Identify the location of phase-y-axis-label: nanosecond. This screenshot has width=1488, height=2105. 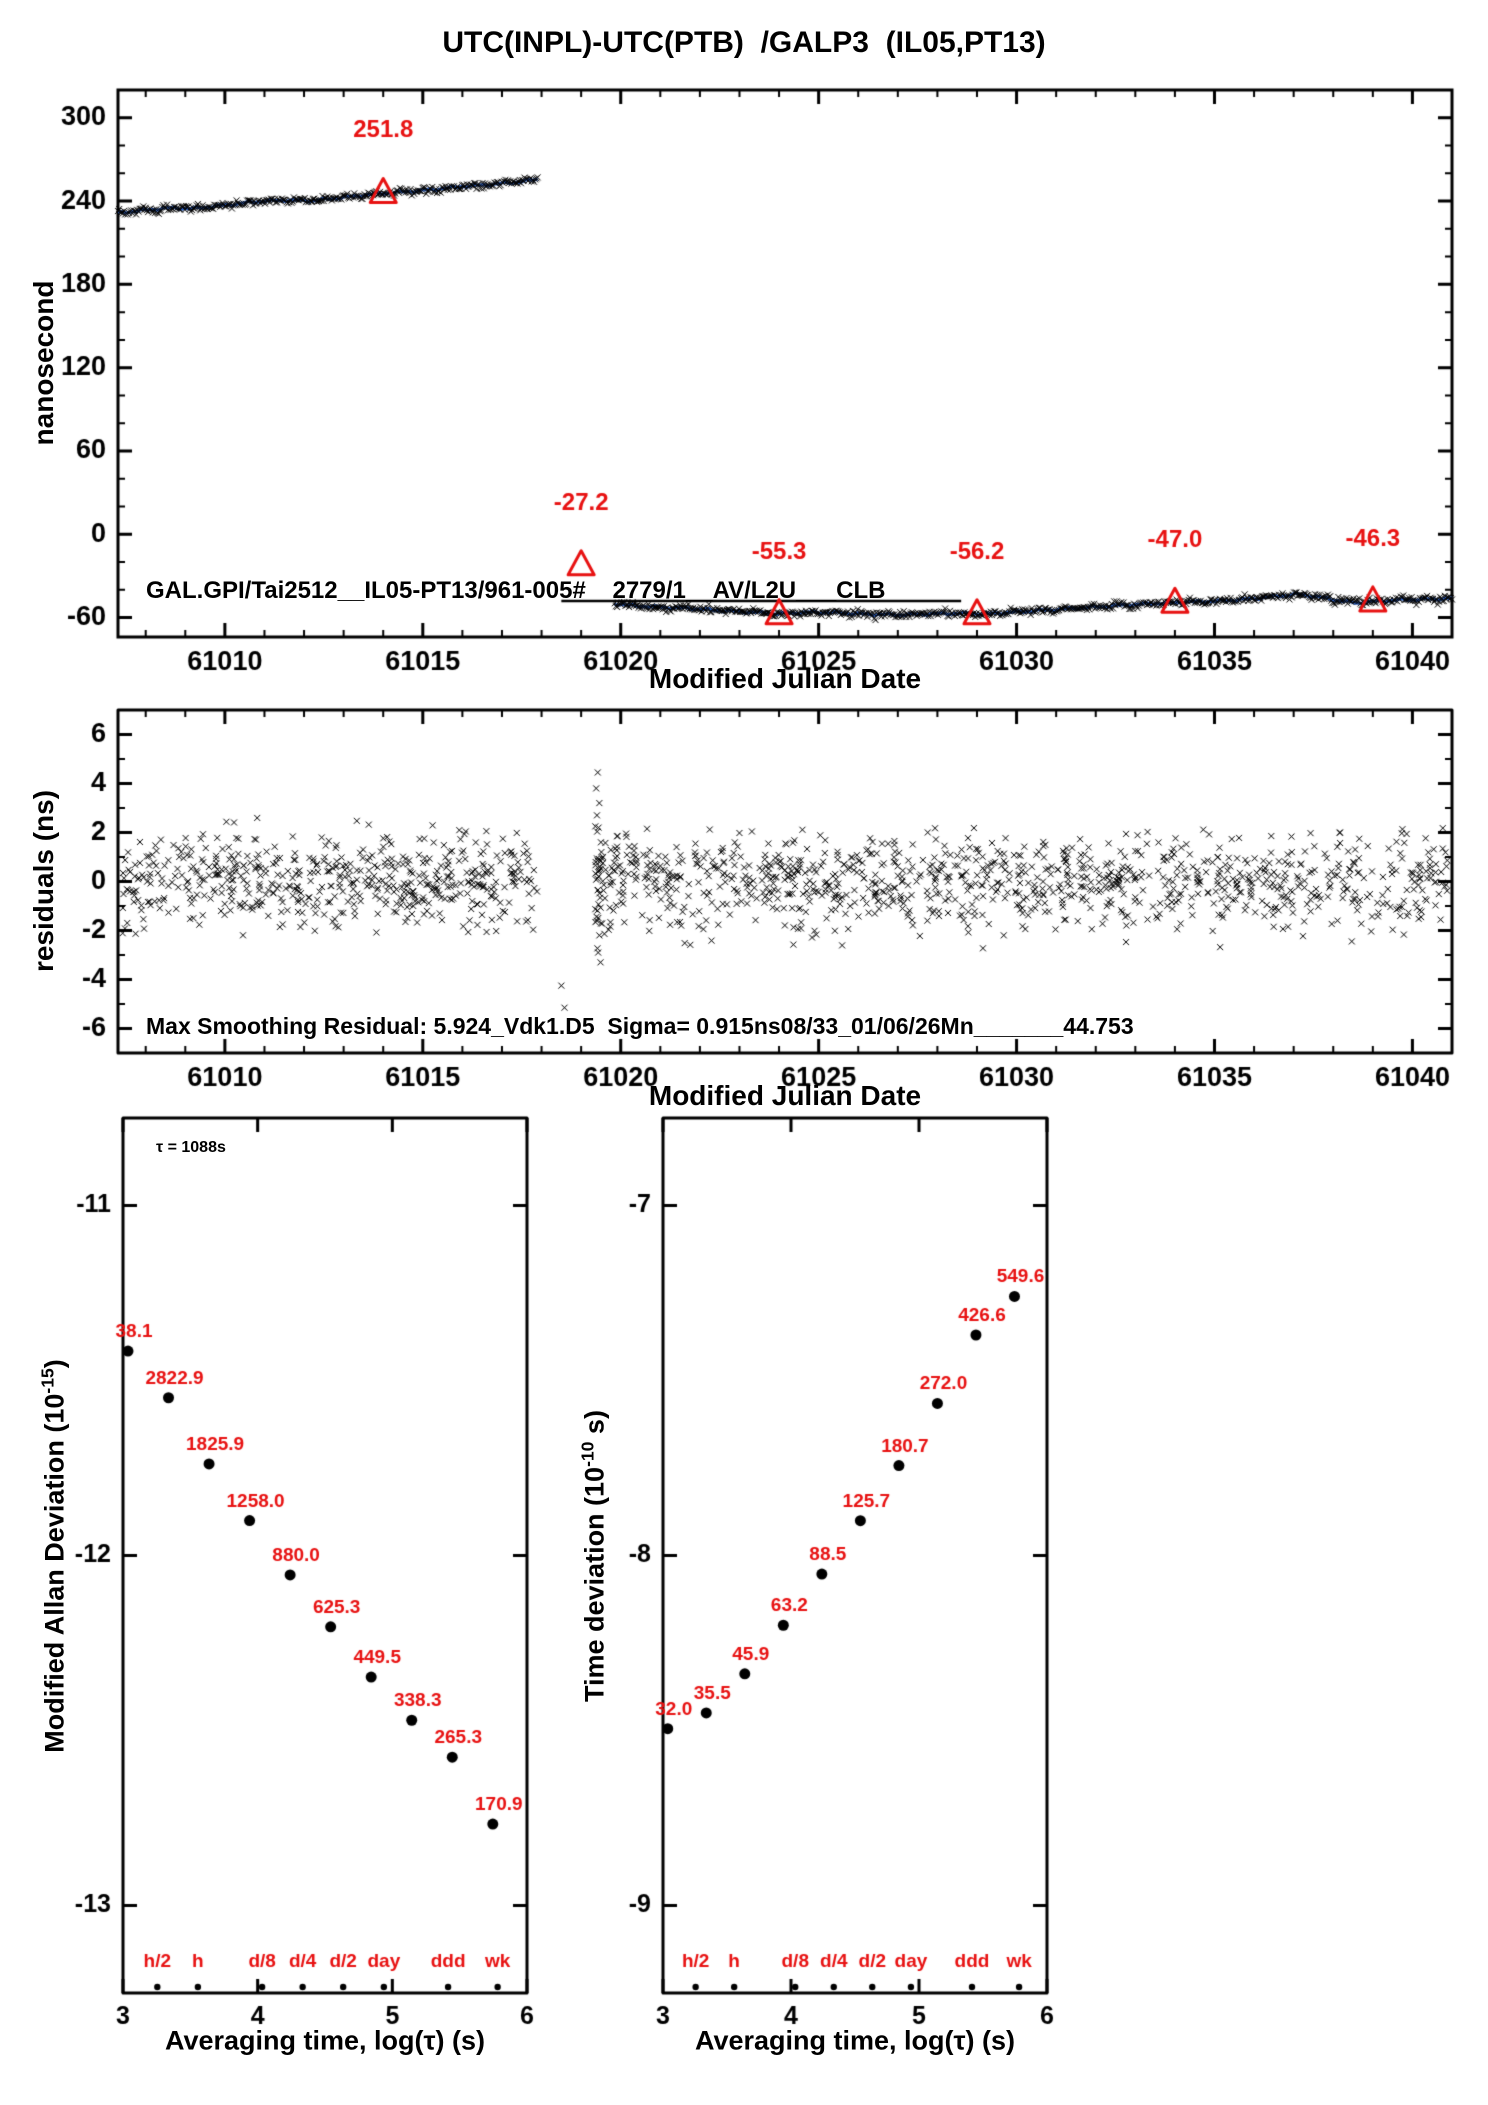
(43, 363).